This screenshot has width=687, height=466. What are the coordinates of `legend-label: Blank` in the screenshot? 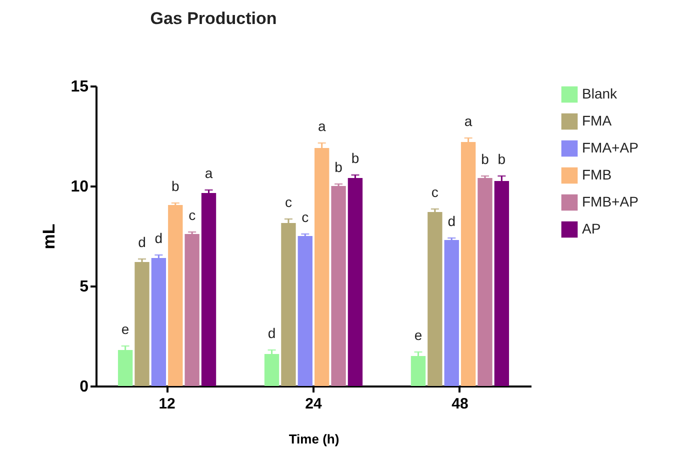 It's located at (600, 94).